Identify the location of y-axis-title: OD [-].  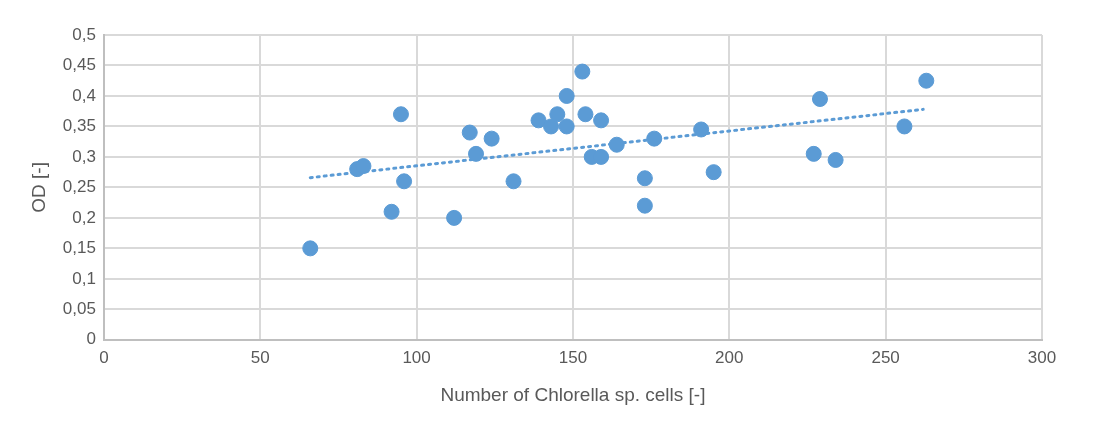
(38, 187).